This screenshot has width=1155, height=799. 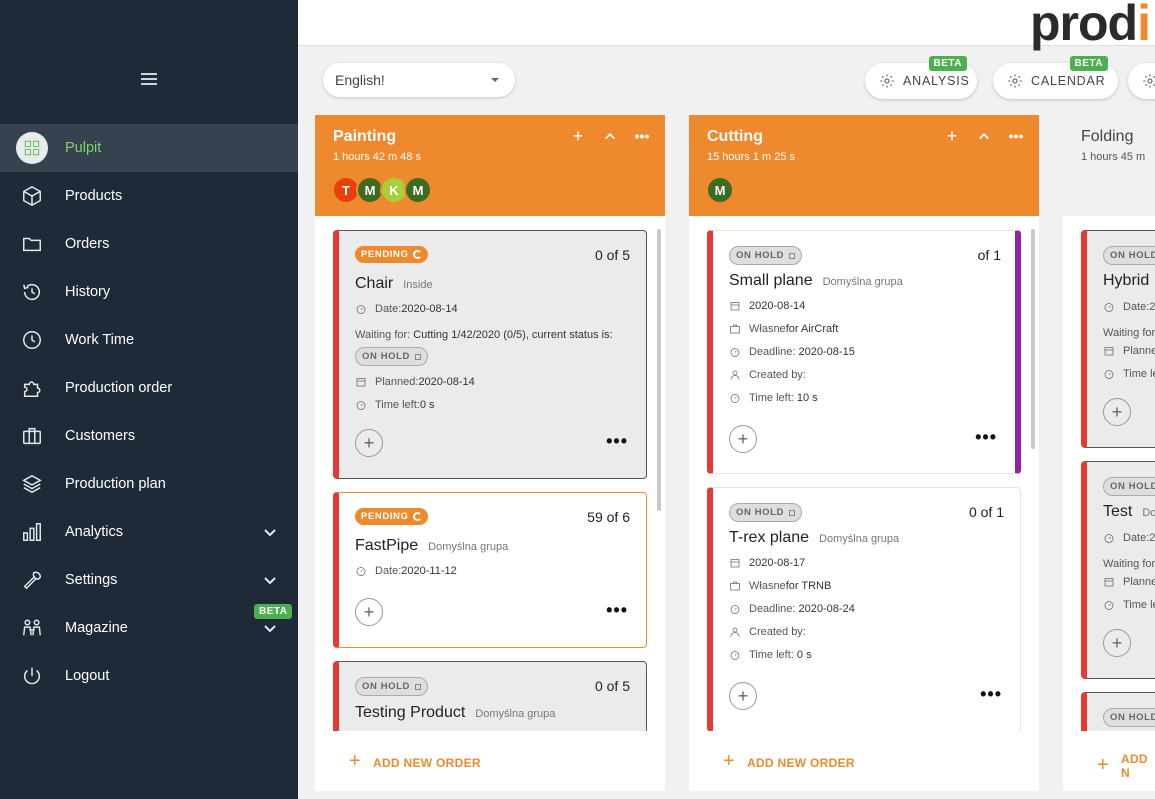 I want to click on field-label: Date:, so click(x=388, y=571).